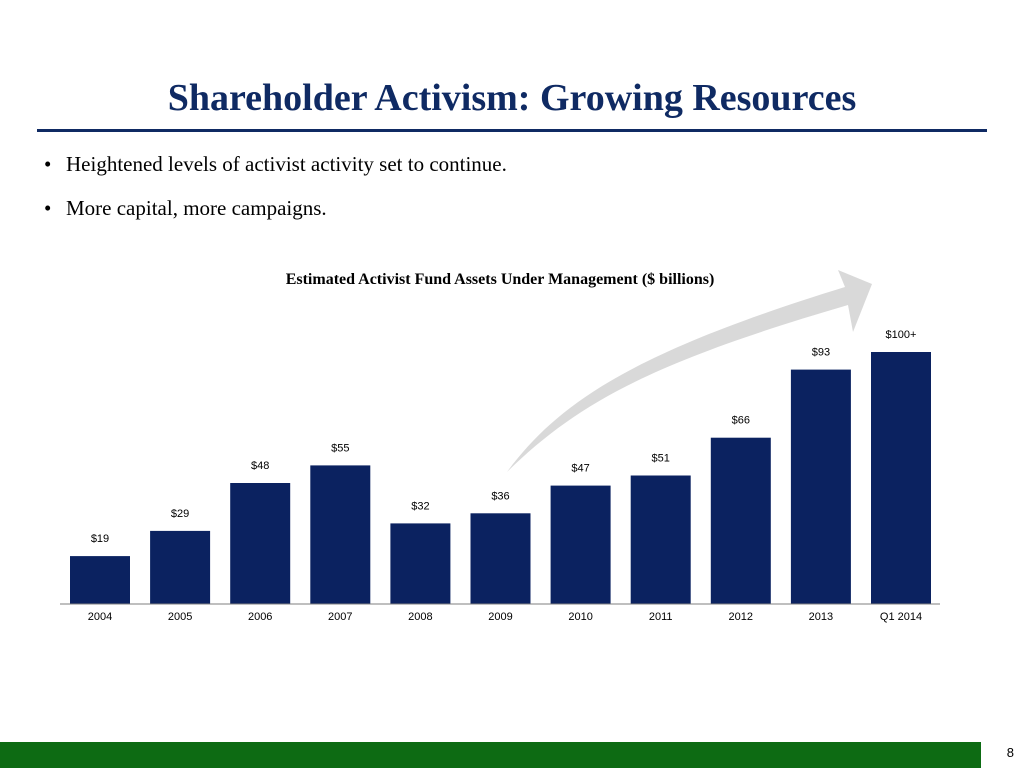  I want to click on bar-2013, so click(820, 486).